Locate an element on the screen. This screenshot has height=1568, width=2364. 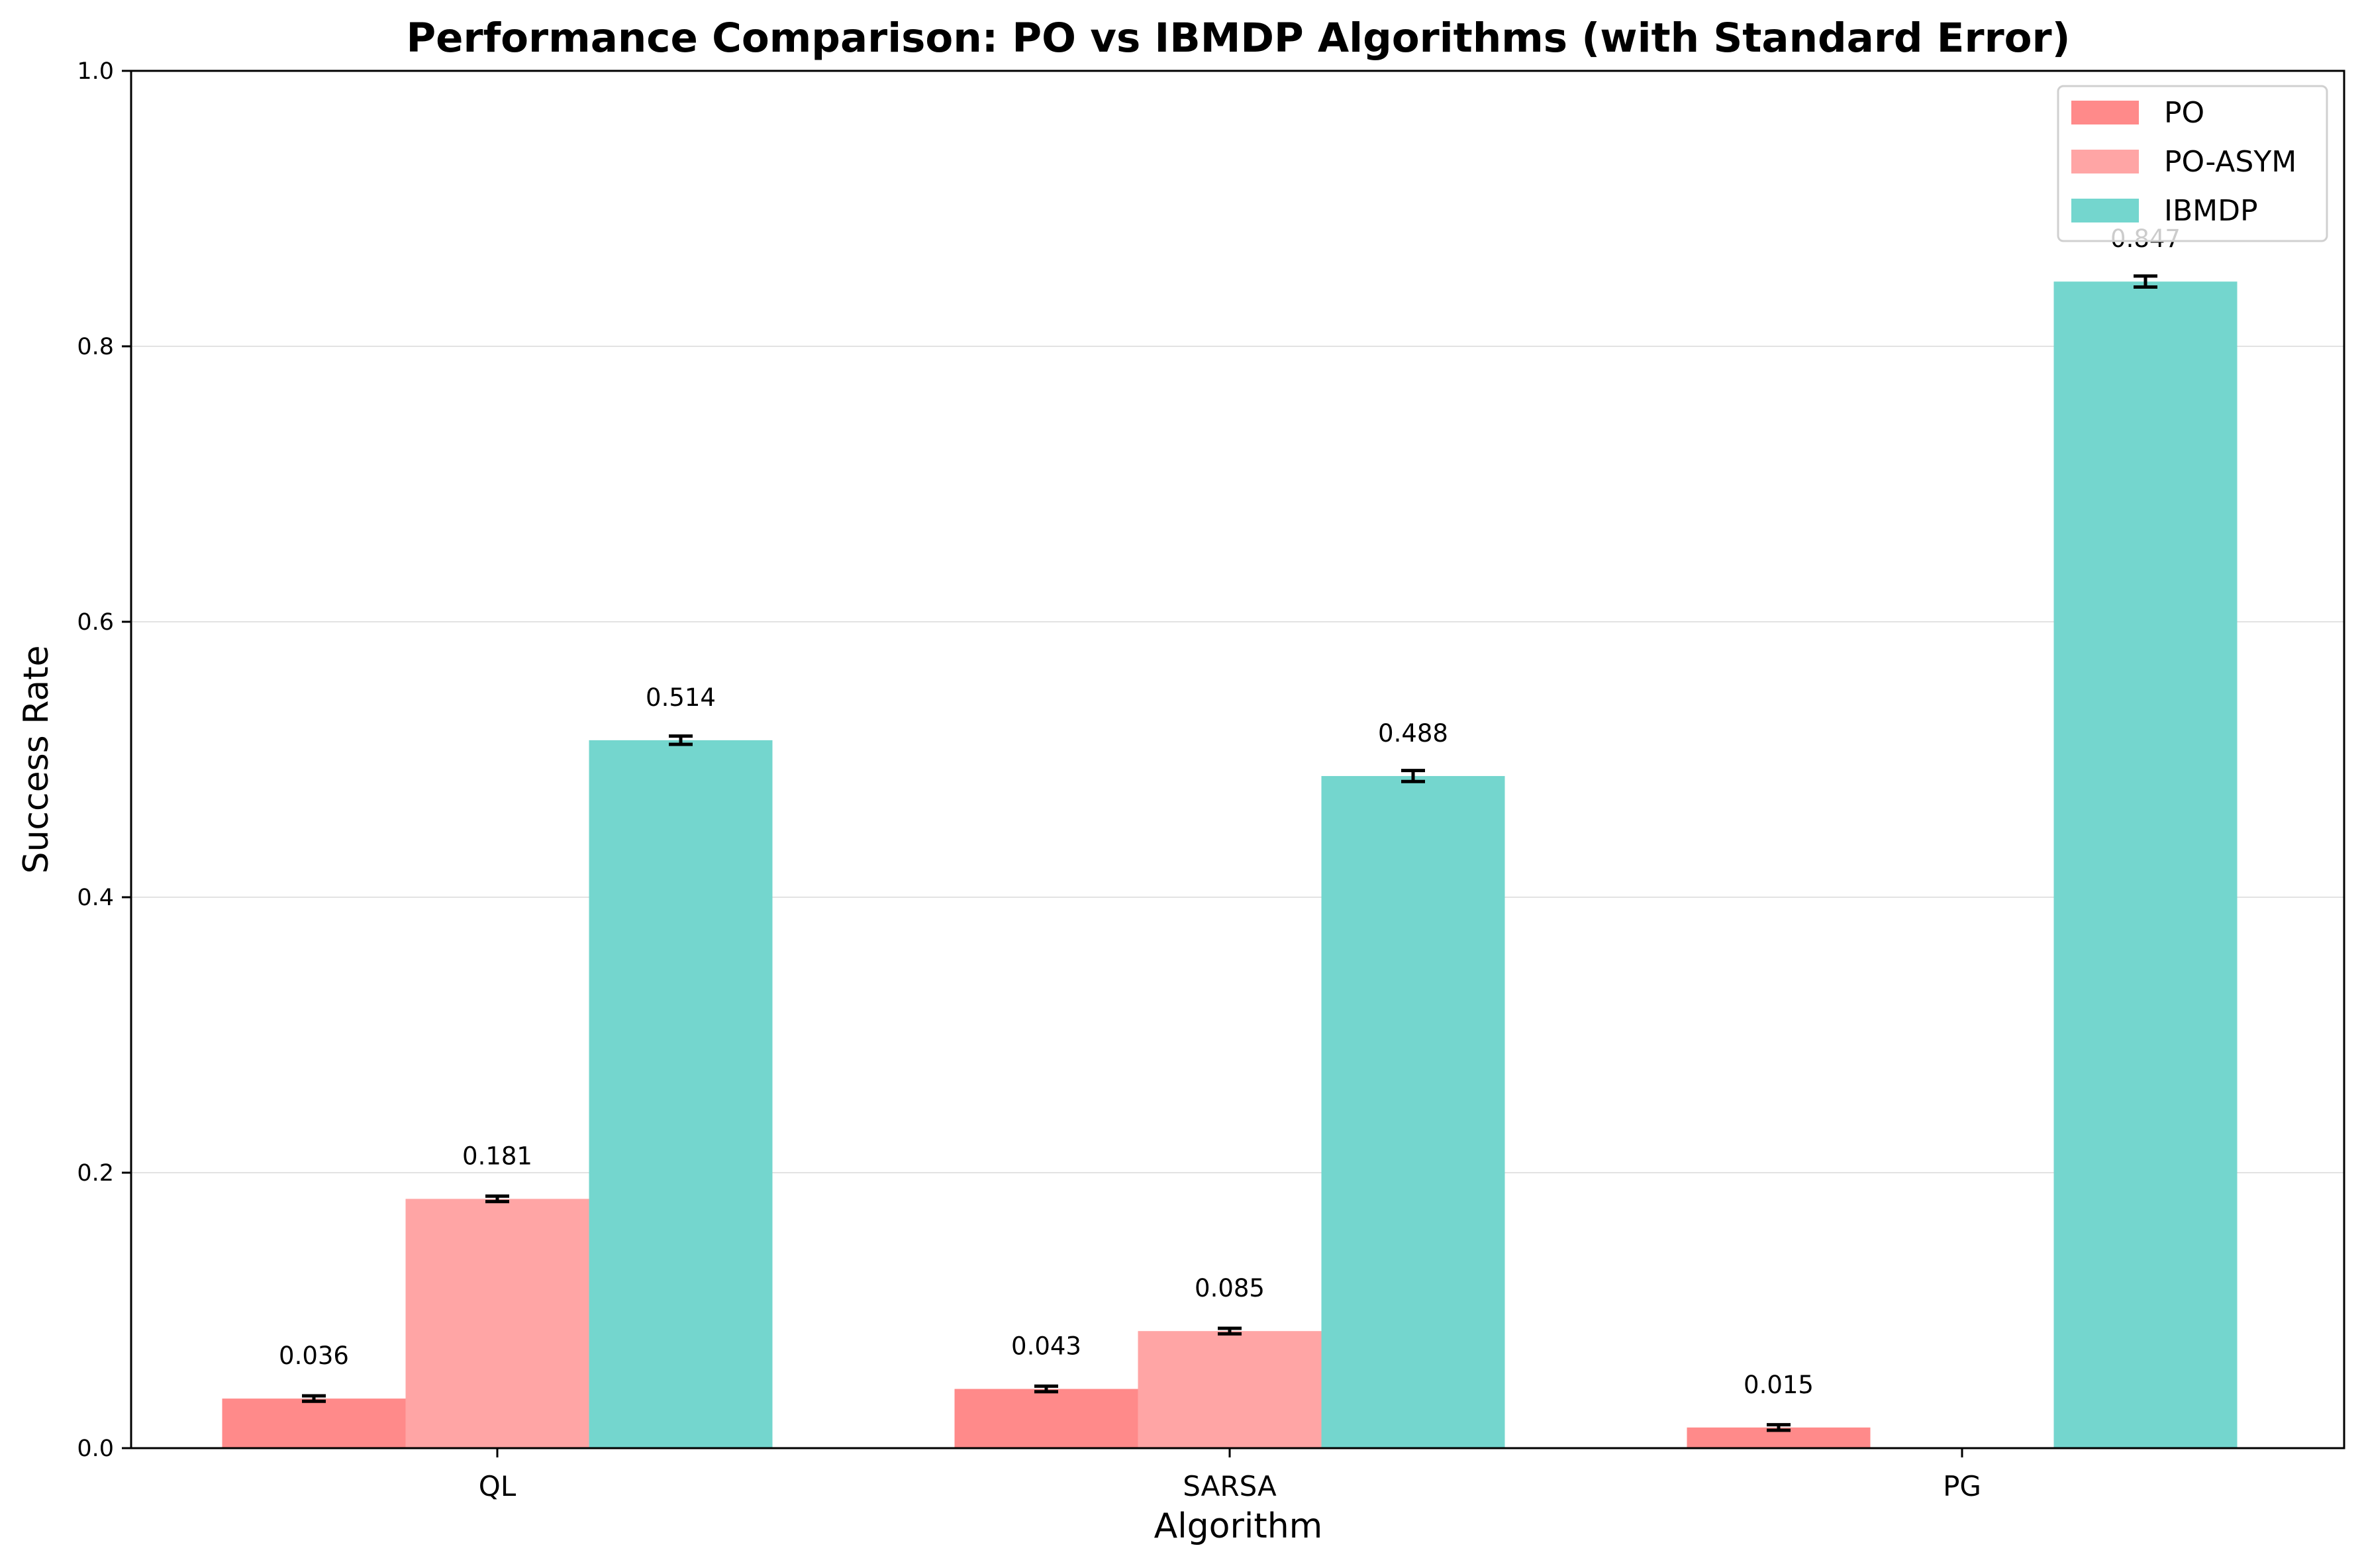
x-tick-label: QL is located at coordinates (498, 1486).